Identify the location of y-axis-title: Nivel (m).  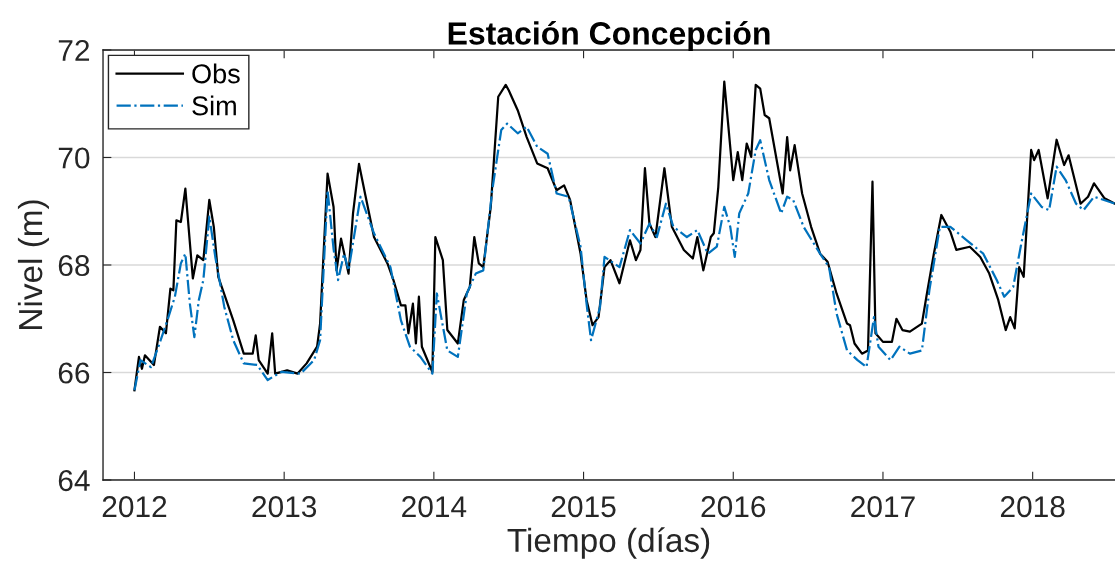
(33, 264).